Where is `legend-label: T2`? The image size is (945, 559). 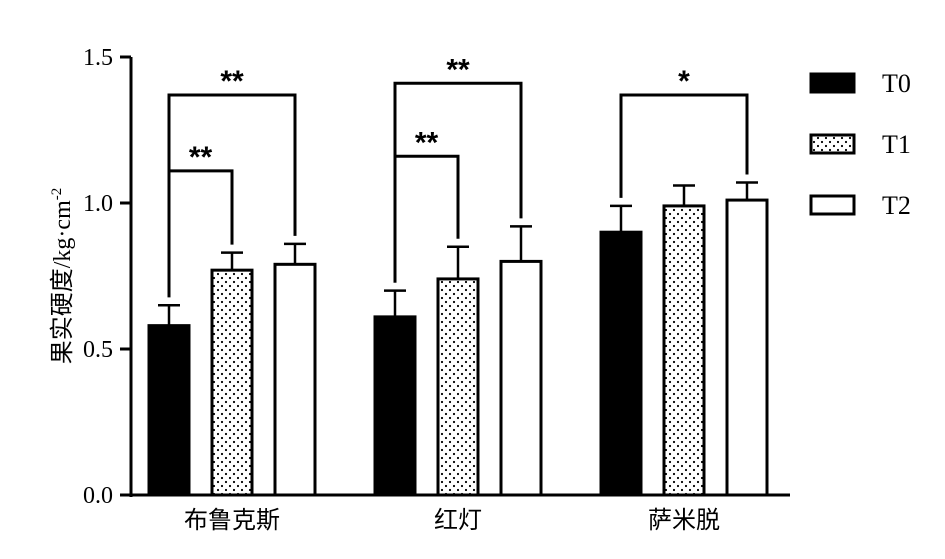
legend-label: T2 is located at coordinates (896, 205).